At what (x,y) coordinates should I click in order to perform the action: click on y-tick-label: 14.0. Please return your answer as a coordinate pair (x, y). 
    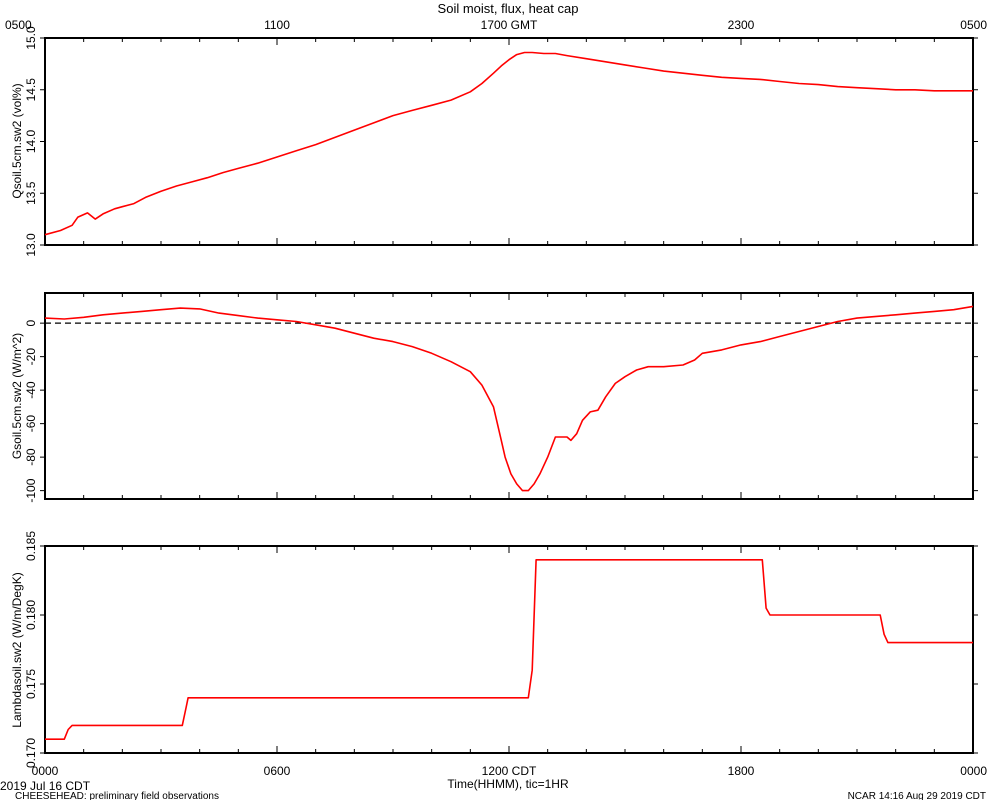
    Looking at the image, I should click on (31, 141).